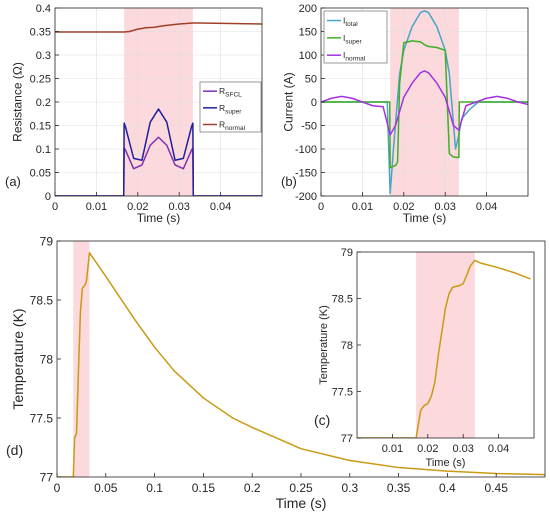 The width and height of the screenshot is (550, 516). What do you see at coordinates (43, 150) in the screenshot?
I see `y-tick-label: 0.1` at bounding box center [43, 150].